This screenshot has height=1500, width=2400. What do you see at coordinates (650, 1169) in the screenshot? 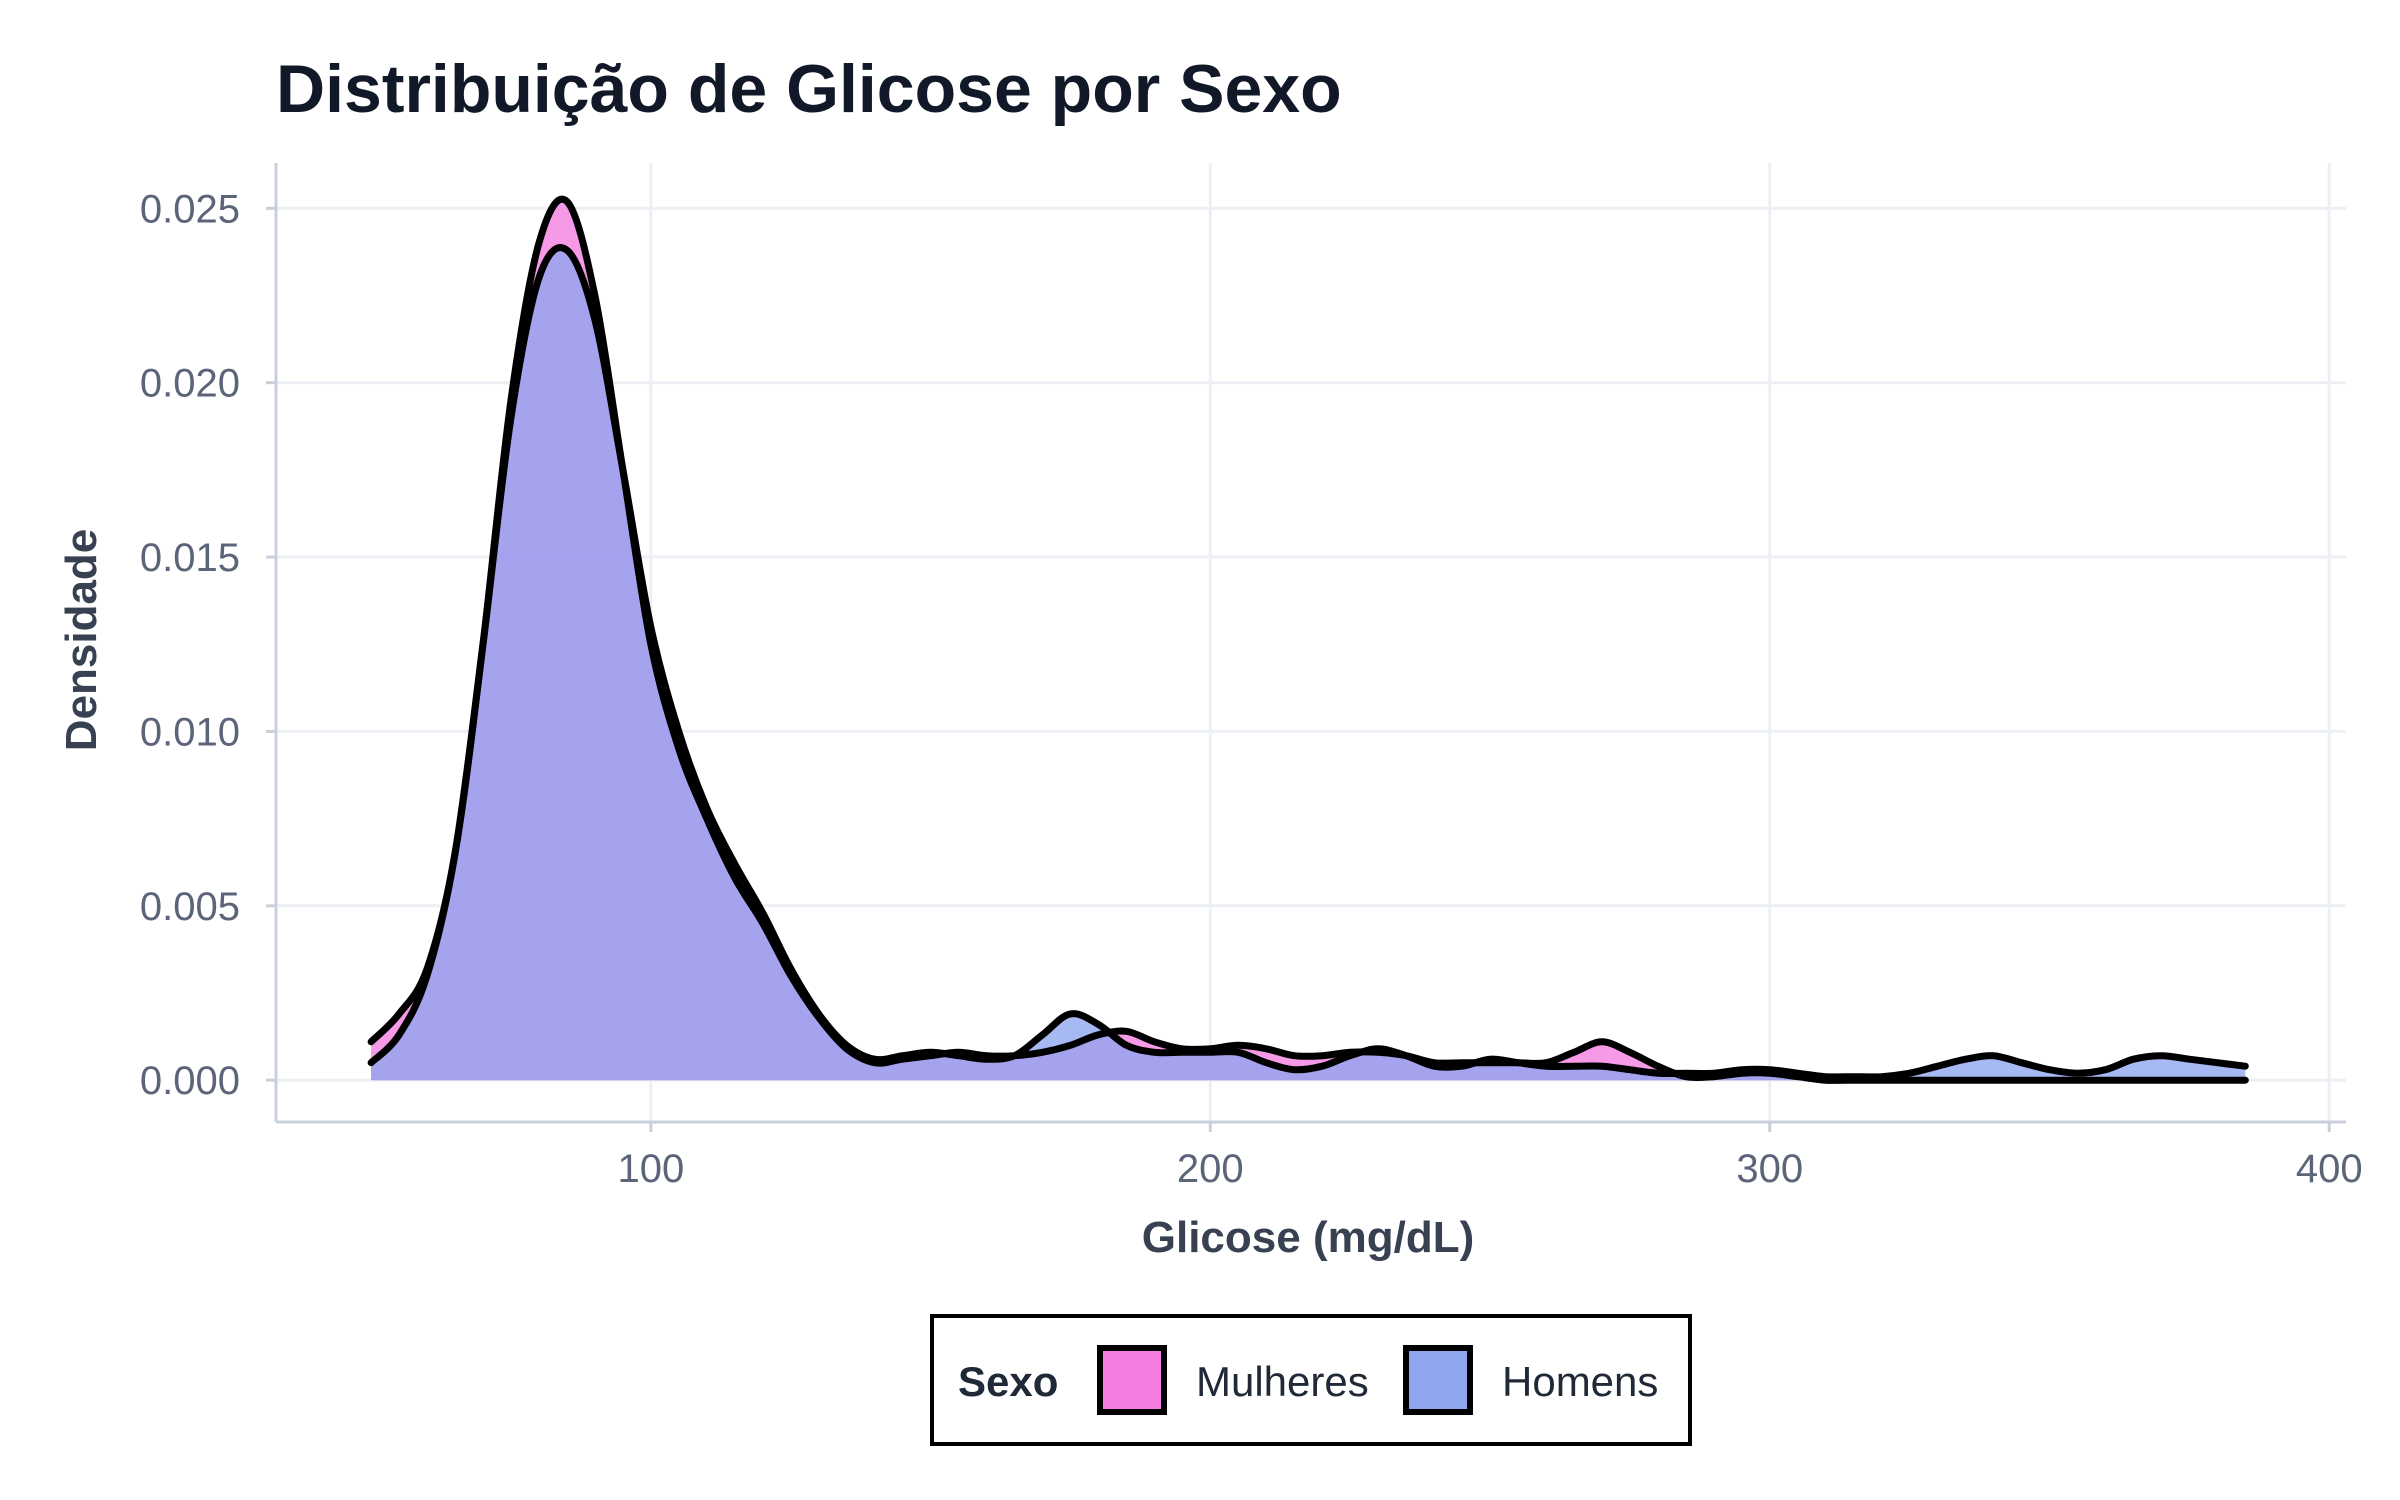
I see `x-tick-label: 100` at bounding box center [650, 1169].